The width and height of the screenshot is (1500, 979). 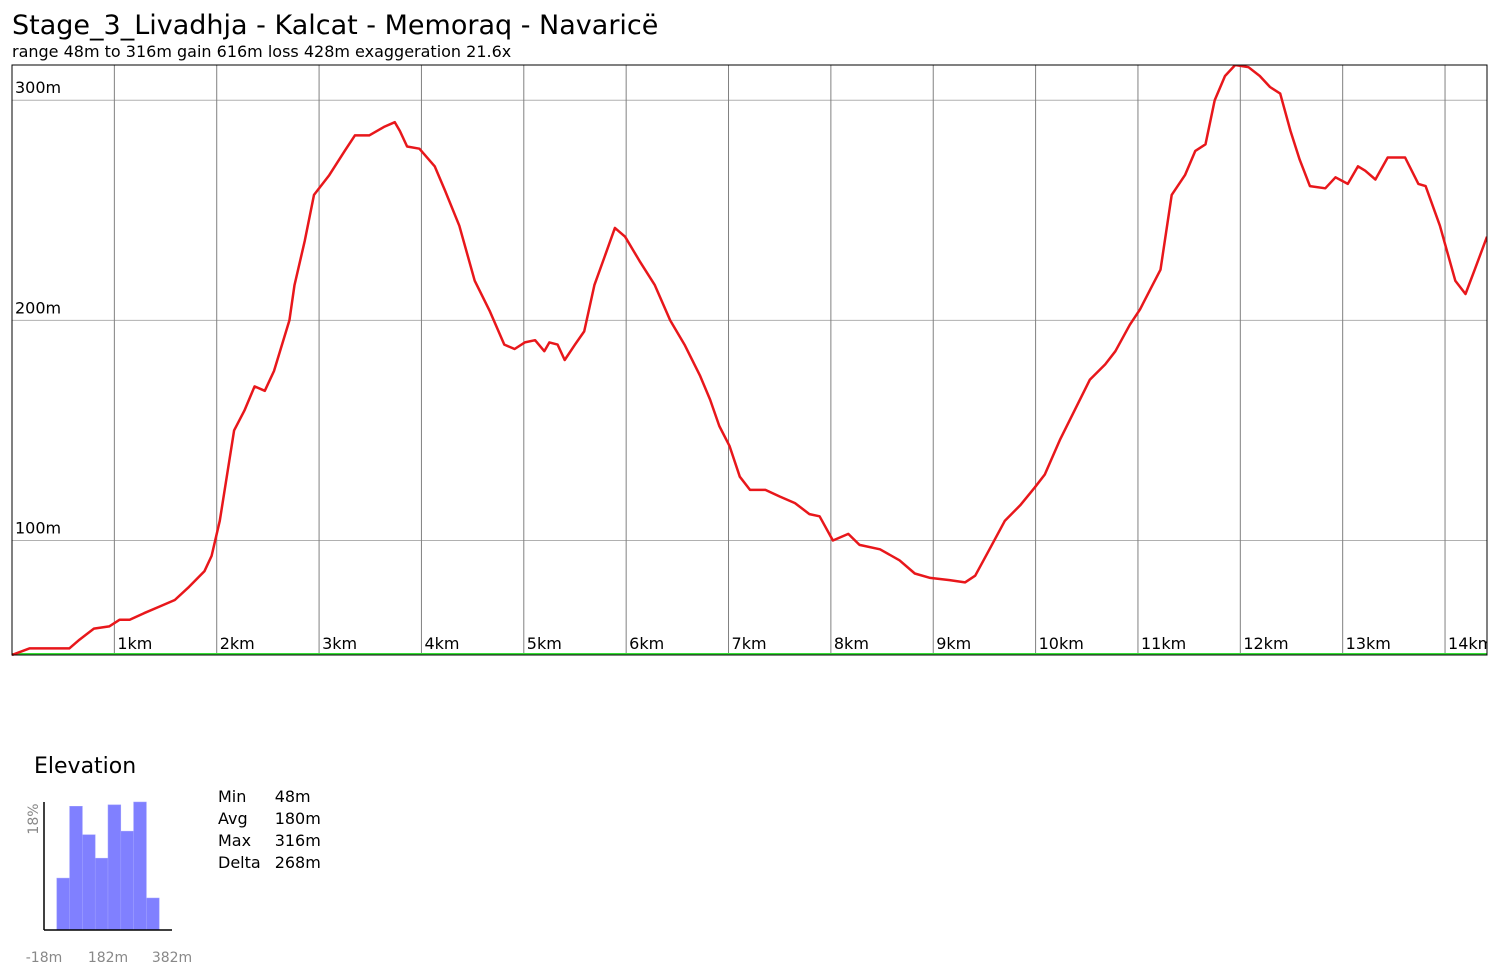 What do you see at coordinates (232, 796) in the screenshot?
I see `stat-label: Min` at bounding box center [232, 796].